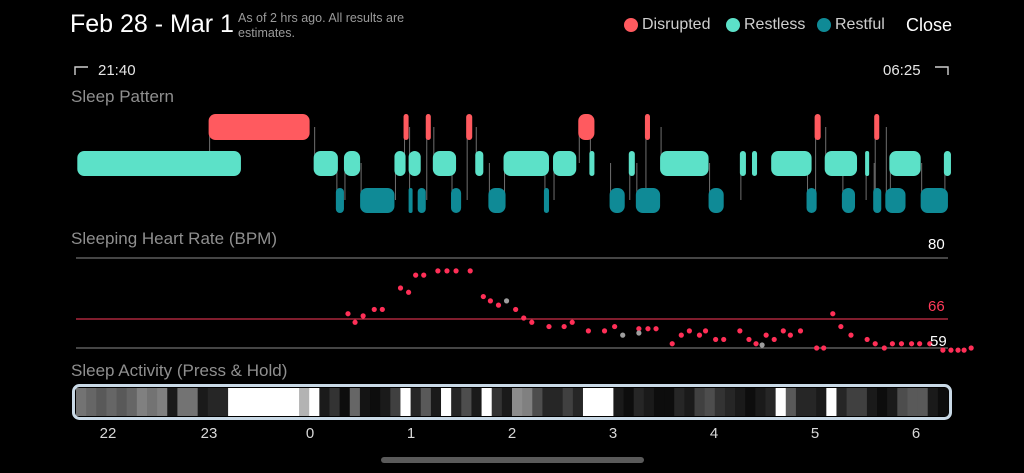 The height and width of the screenshot is (473, 1024). What do you see at coordinates (209, 433) in the screenshot?
I see `axis-tick-label: 23` at bounding box center [209, 433].